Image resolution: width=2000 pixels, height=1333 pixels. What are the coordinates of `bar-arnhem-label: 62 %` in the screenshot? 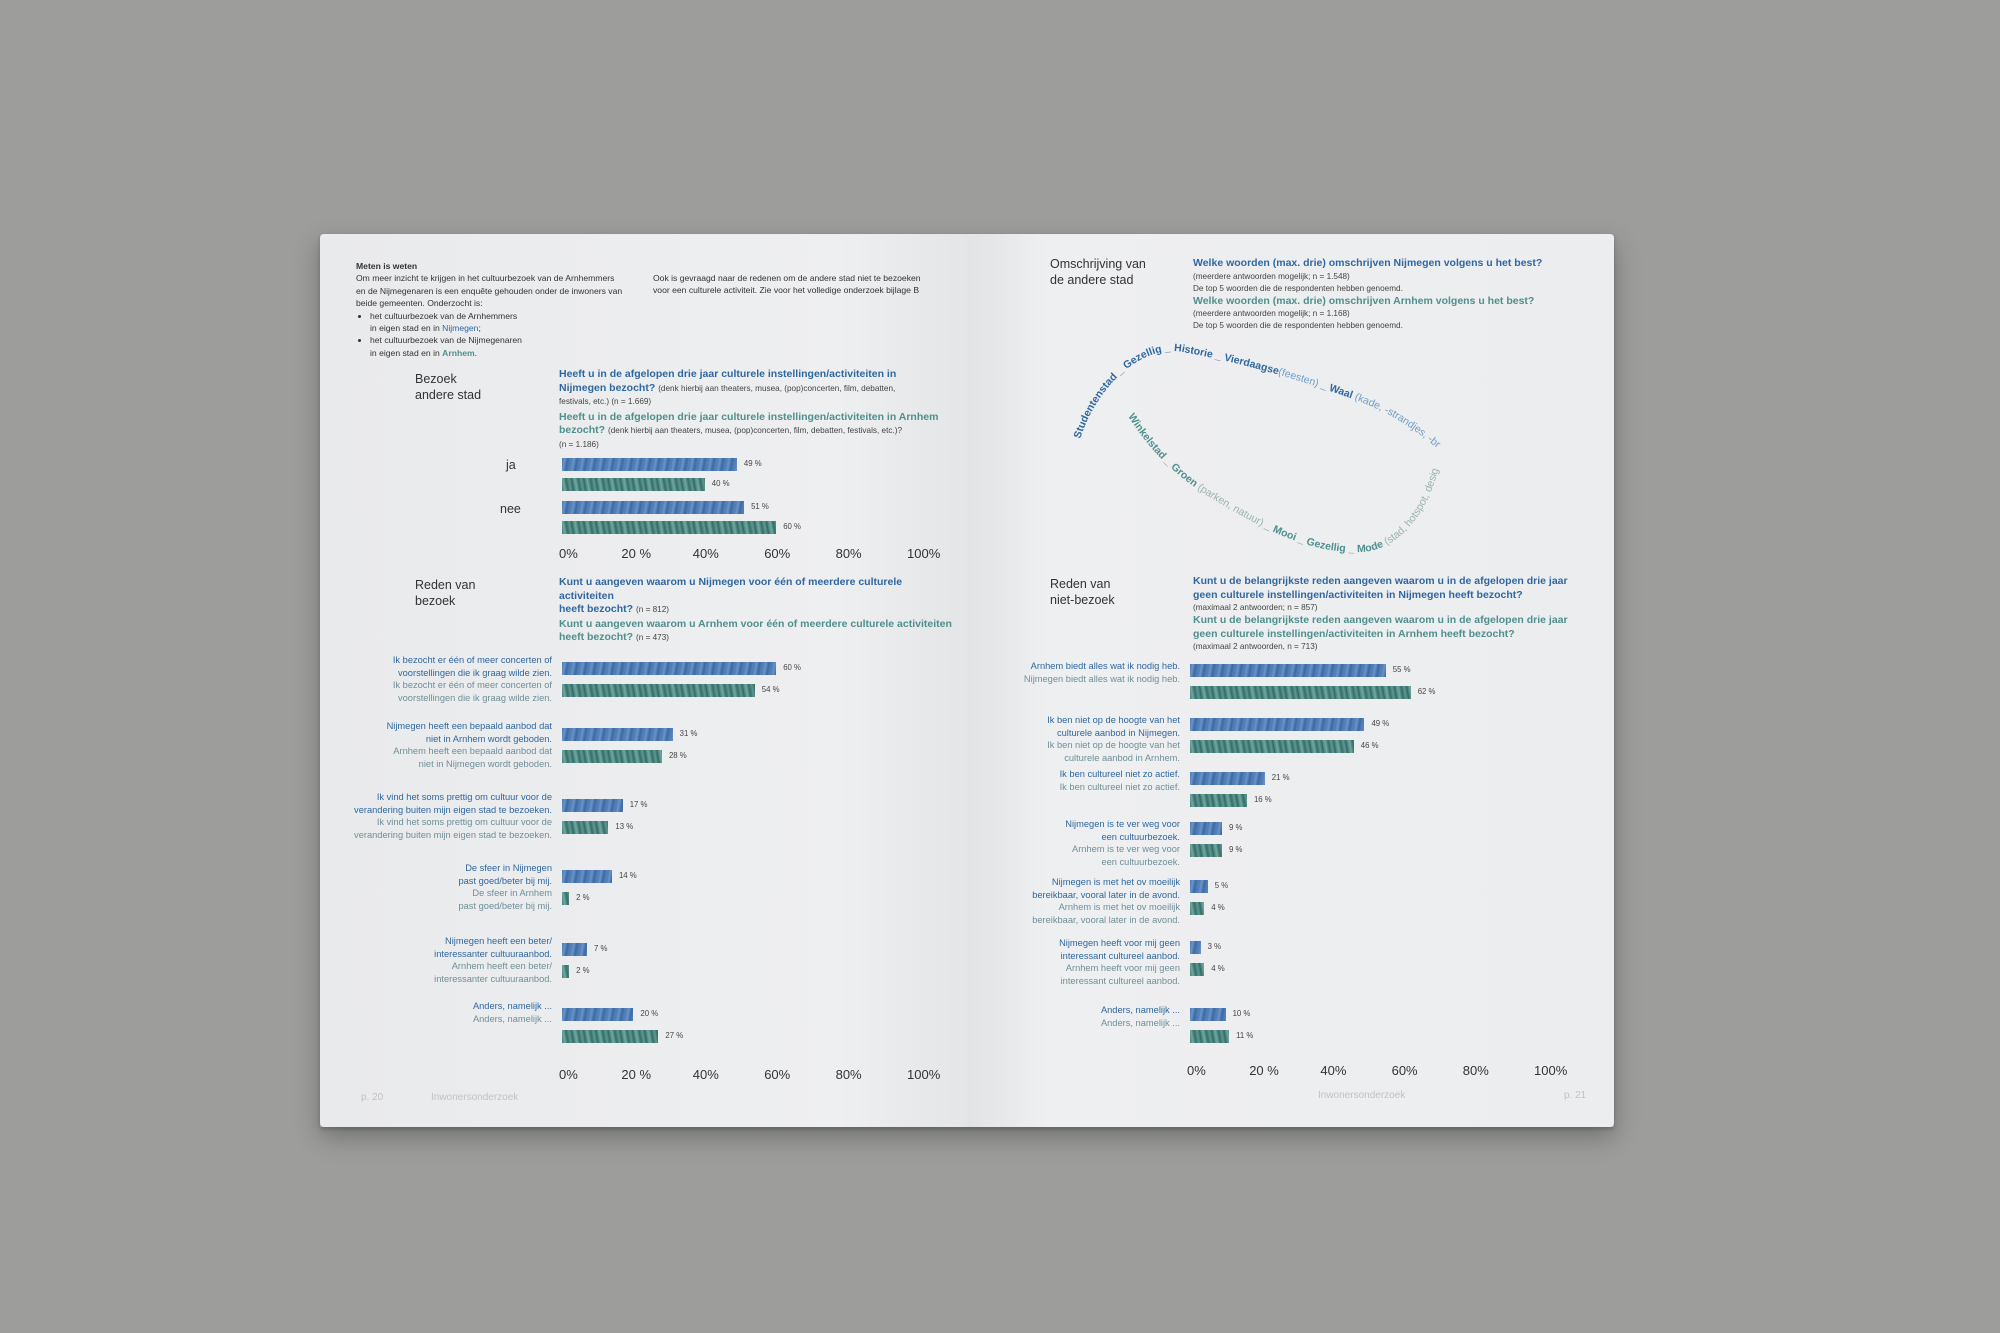 It's located at (1426, 691).